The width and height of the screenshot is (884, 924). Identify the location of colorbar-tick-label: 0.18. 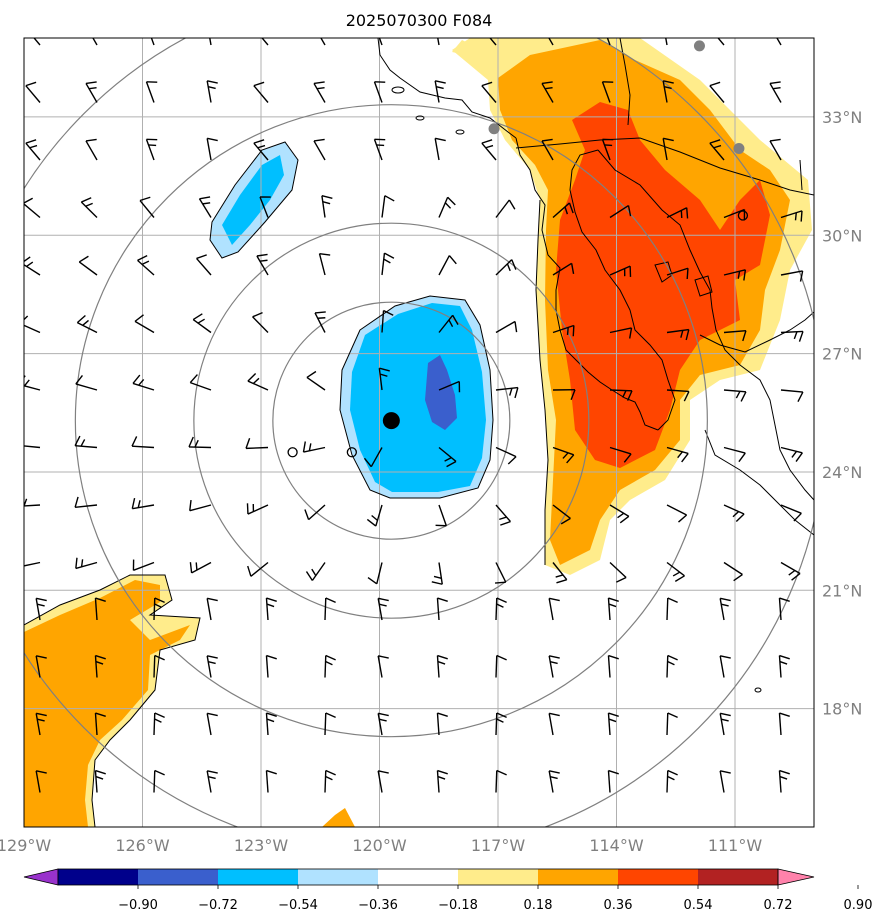
(538, 905).